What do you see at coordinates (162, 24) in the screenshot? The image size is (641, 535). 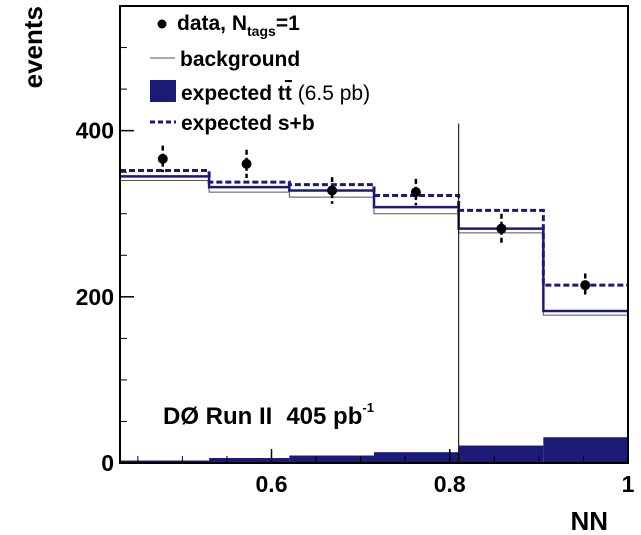 I see `legend-data-marker` at bounding box center [162, 24].